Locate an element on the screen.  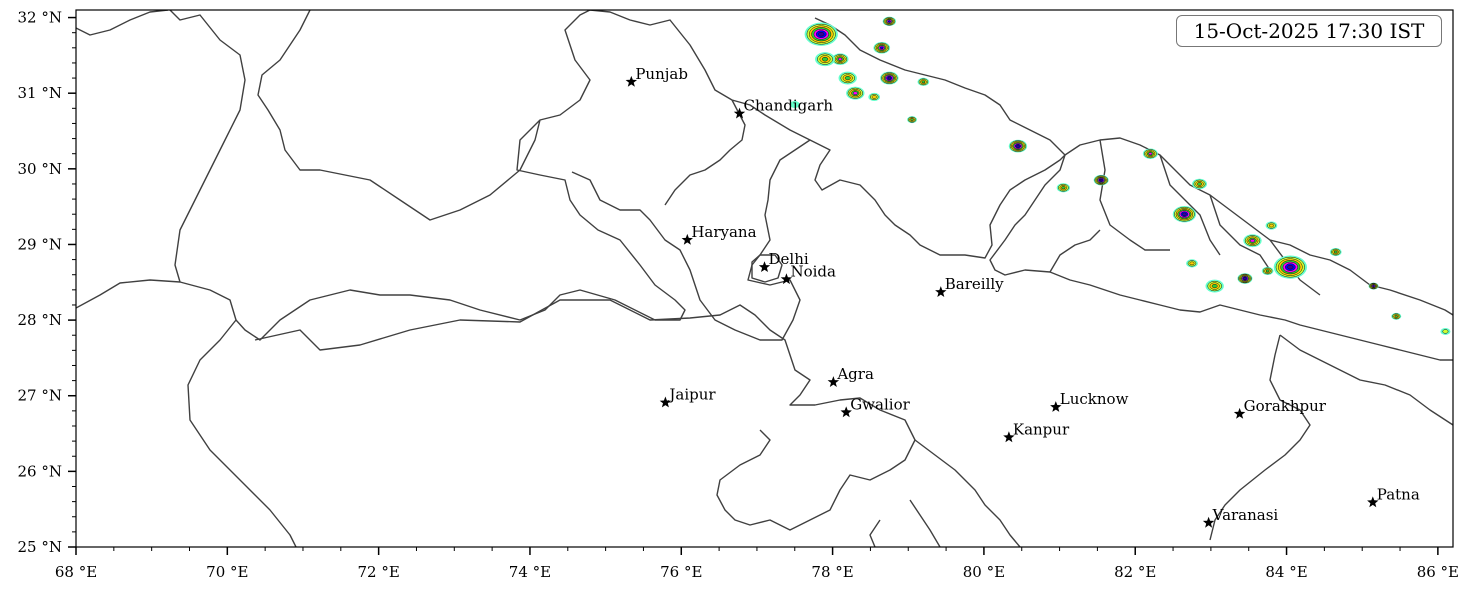
x-tick-label: 82 °E is located at coordinates (1135, 572).